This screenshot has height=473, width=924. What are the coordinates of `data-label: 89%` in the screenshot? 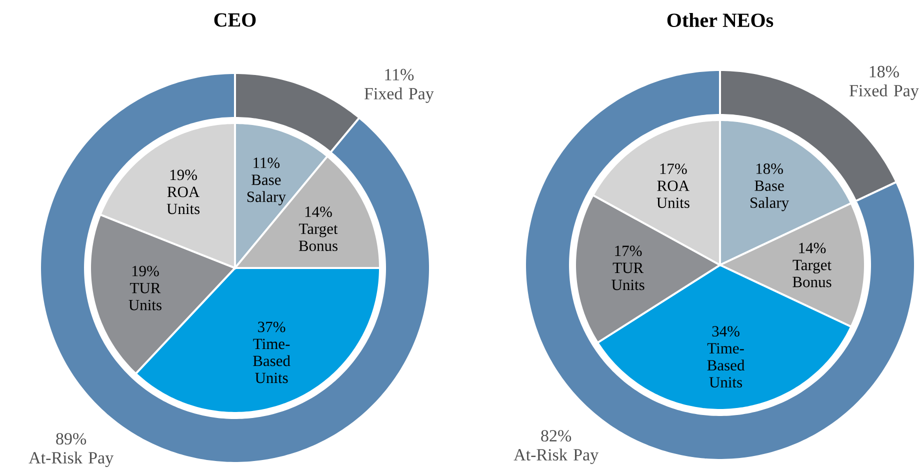 It's located at (71, 439).